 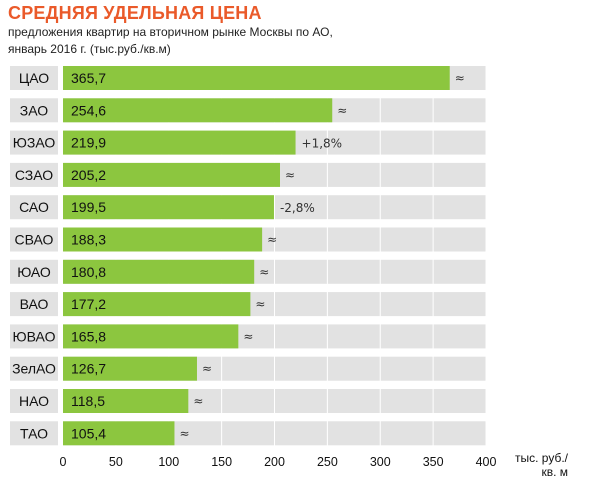 I want to click on category-label: ЦАО, so click(x=34, y=78).